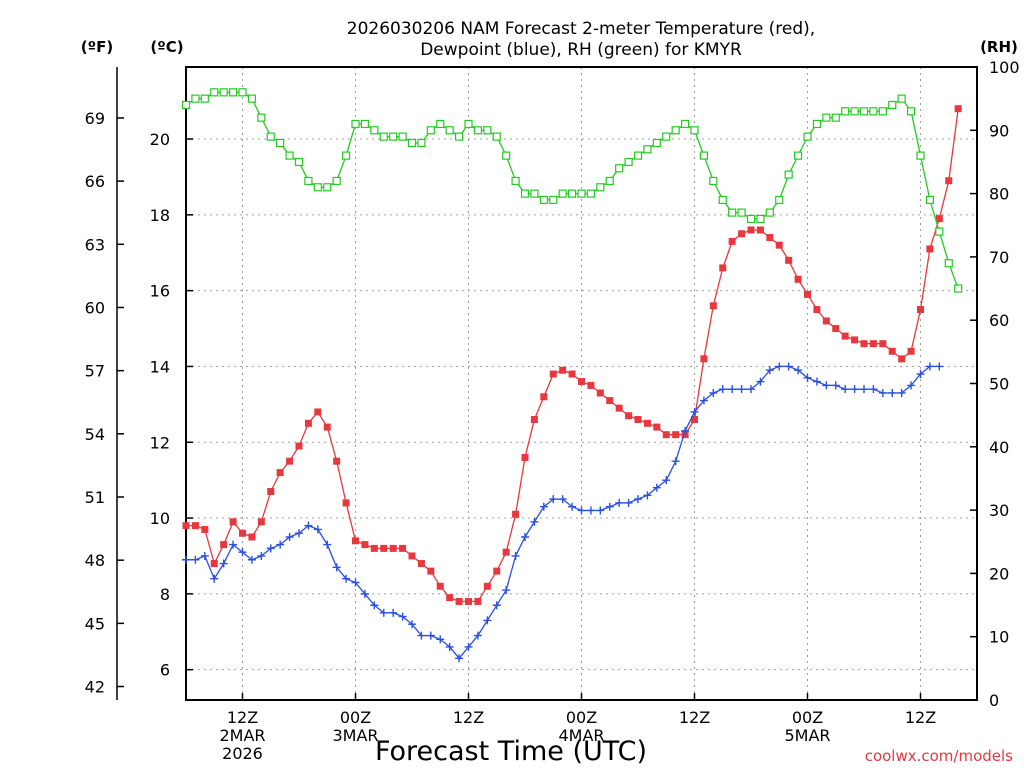  Describe the element at coordinates (165, 594) in the screenshot. I see `celsius-tick-label: 8` at that location.